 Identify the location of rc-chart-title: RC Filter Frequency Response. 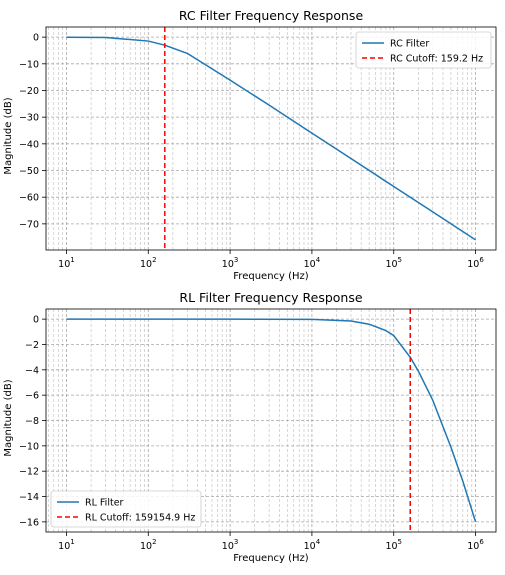
(271, 15).